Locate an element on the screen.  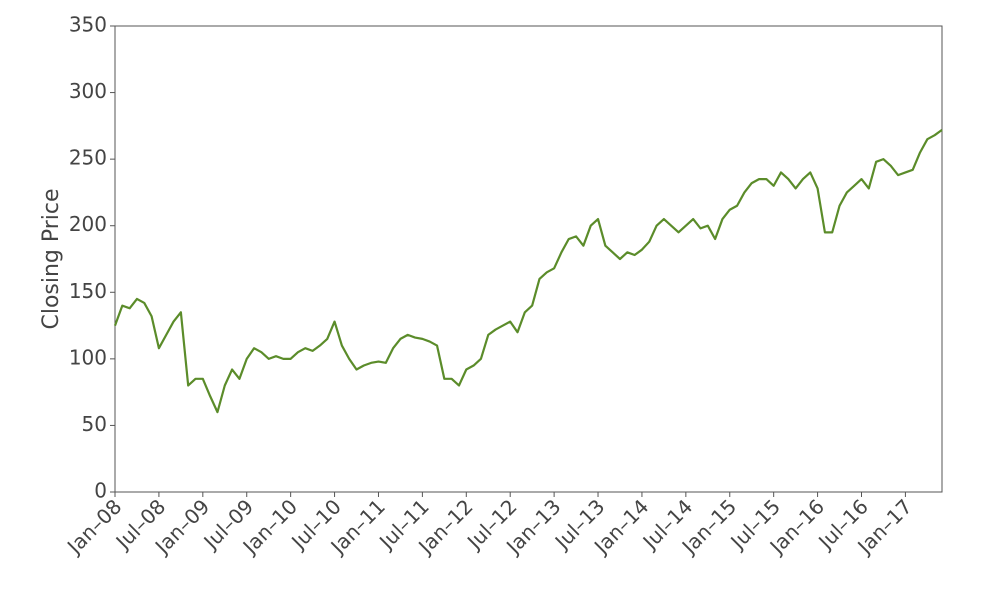
y-tick-label: 350 is located at coordinates (88, 25).